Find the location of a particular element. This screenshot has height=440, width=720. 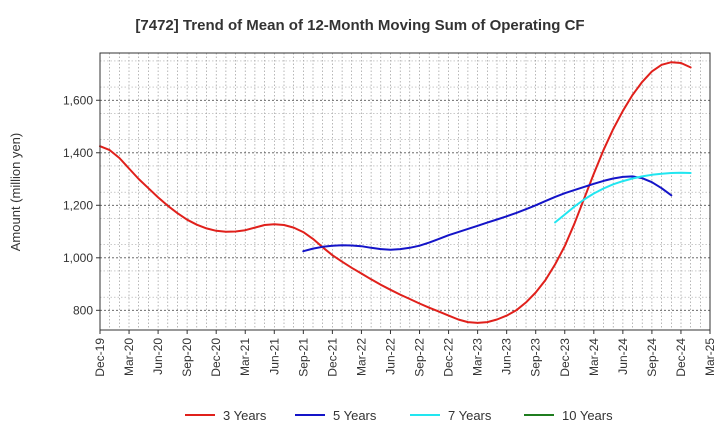

x-tick-label: Dec-19 is located at coordinates (100, 357).